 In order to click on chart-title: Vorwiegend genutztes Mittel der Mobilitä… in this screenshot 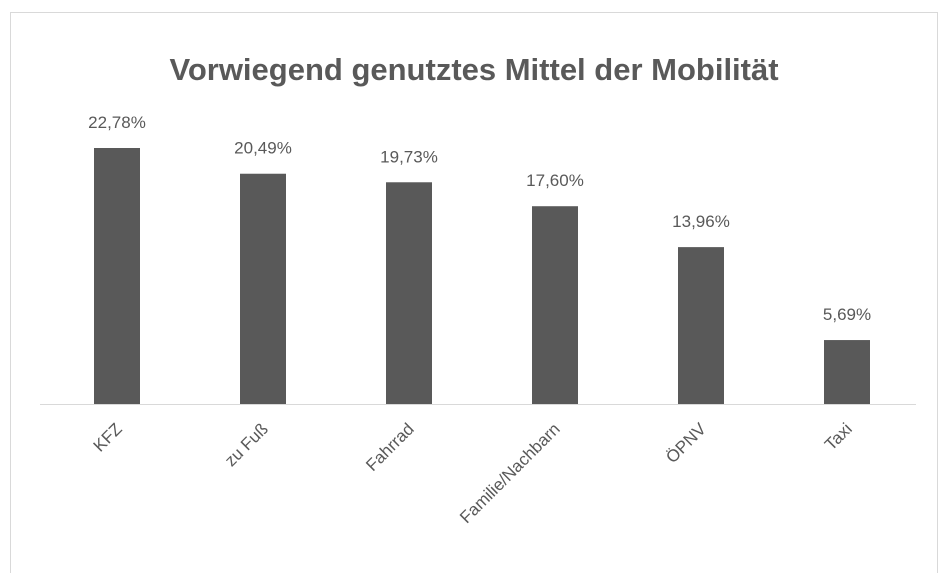, I will do `click(473, 69)`.